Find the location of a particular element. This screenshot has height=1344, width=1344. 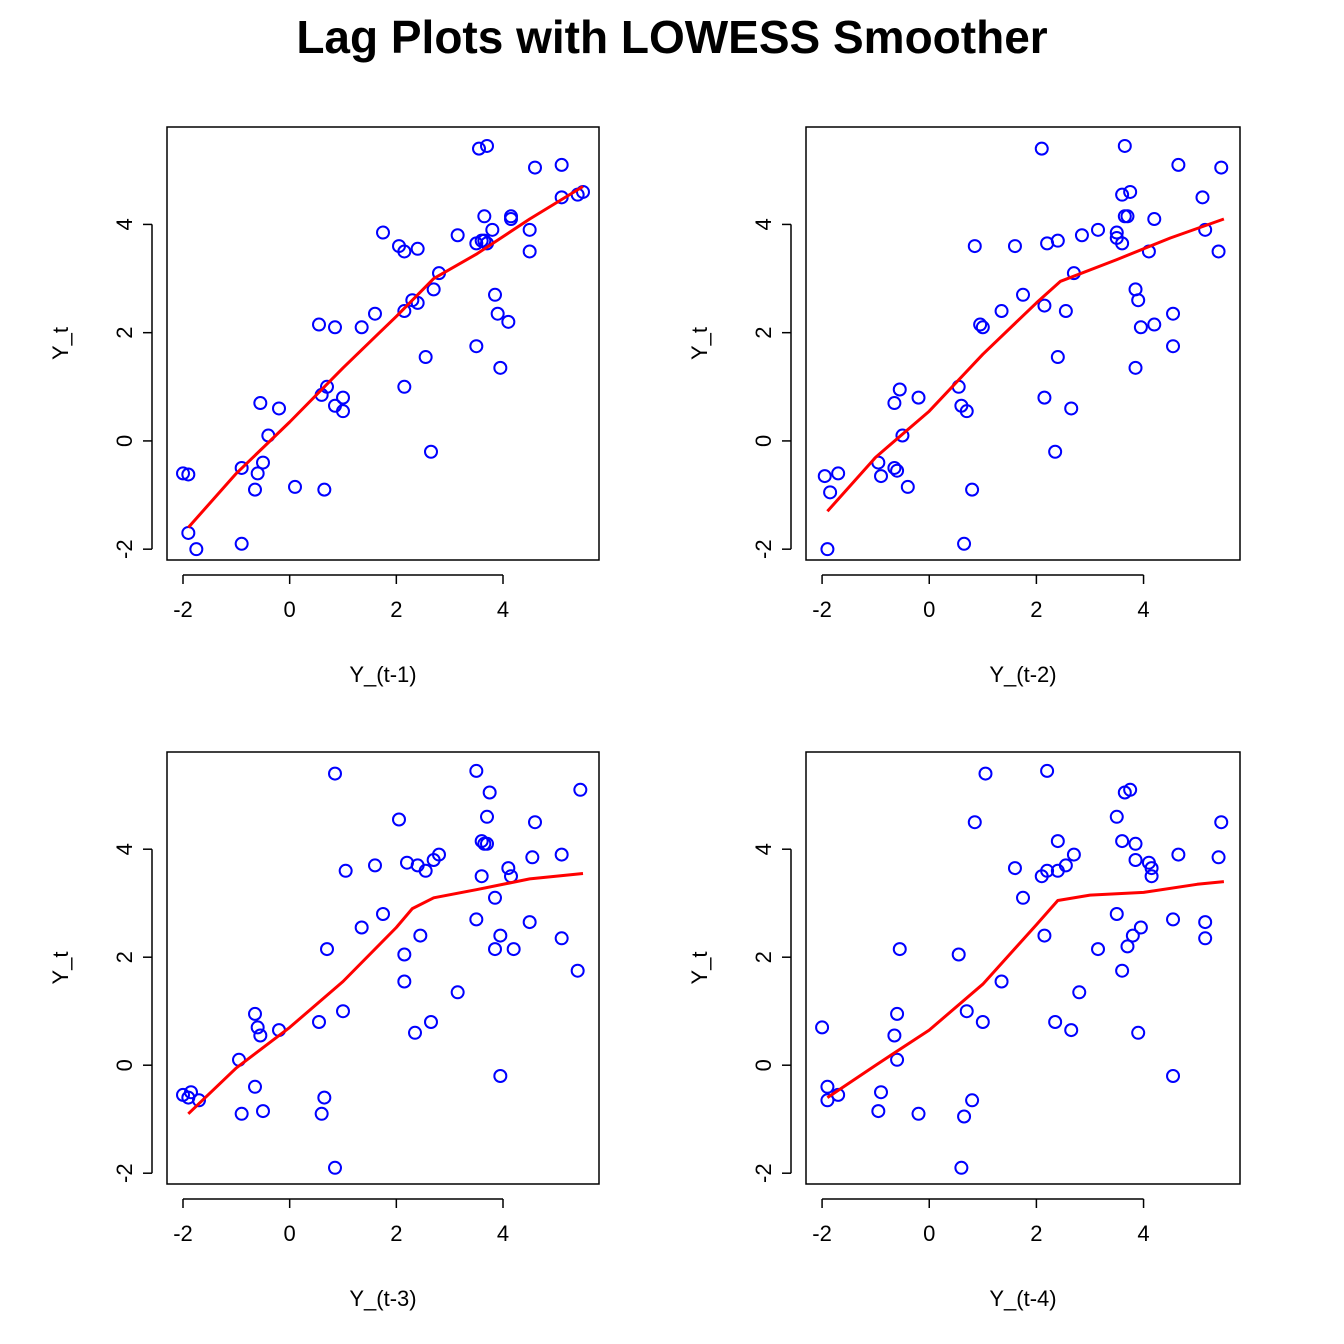

x-axis-label: Y_(t-1) is located at coordinates (382, 674).